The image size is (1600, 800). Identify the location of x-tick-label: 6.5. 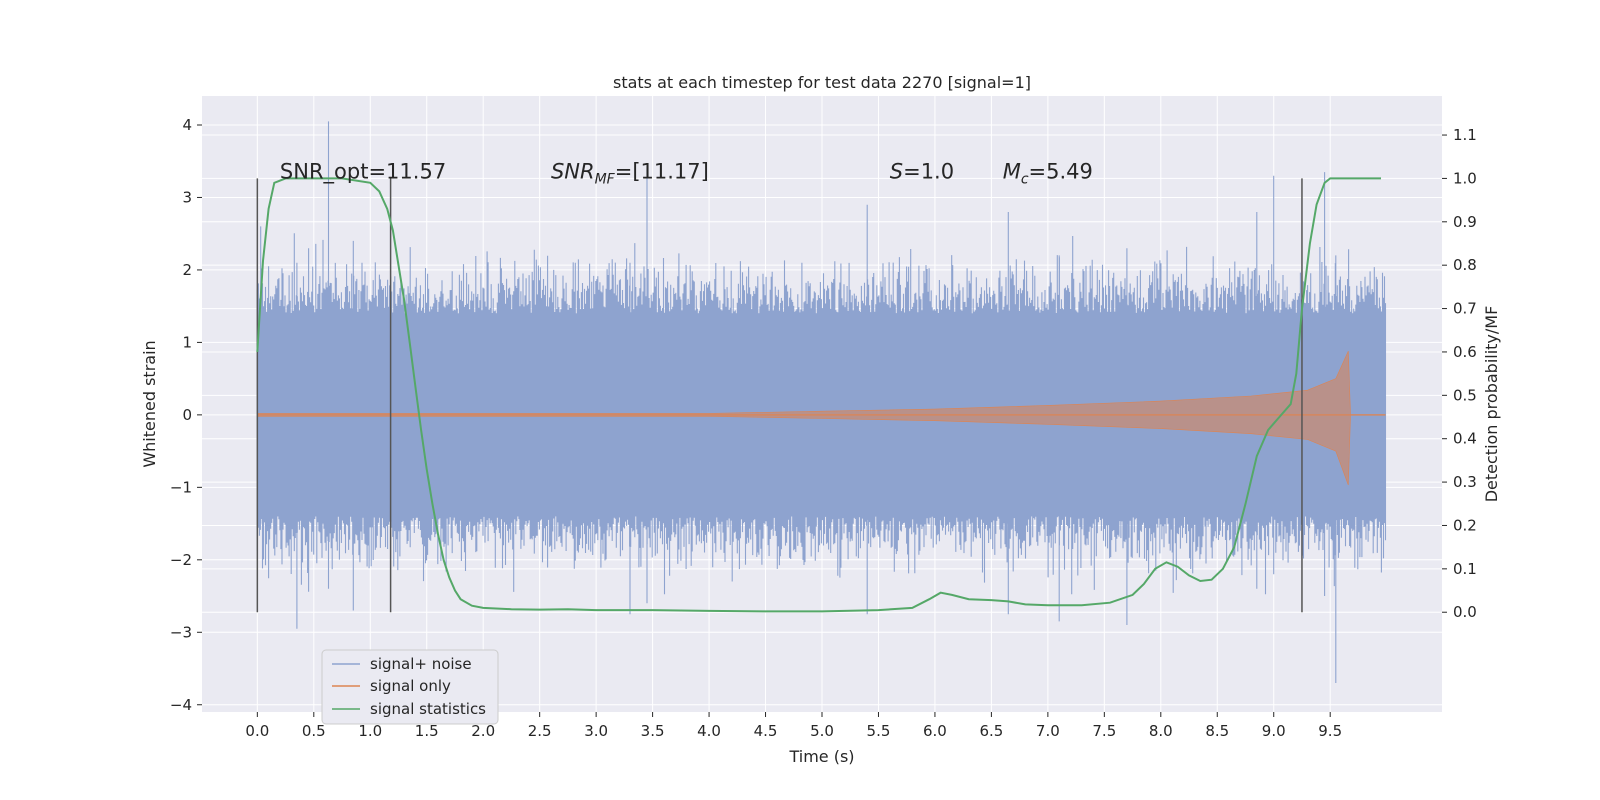
(991, 731).